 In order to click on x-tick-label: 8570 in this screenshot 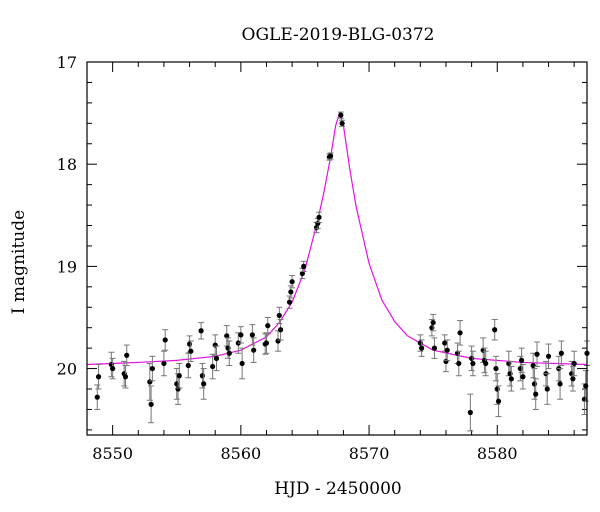, I will do `click(369, 453)`.